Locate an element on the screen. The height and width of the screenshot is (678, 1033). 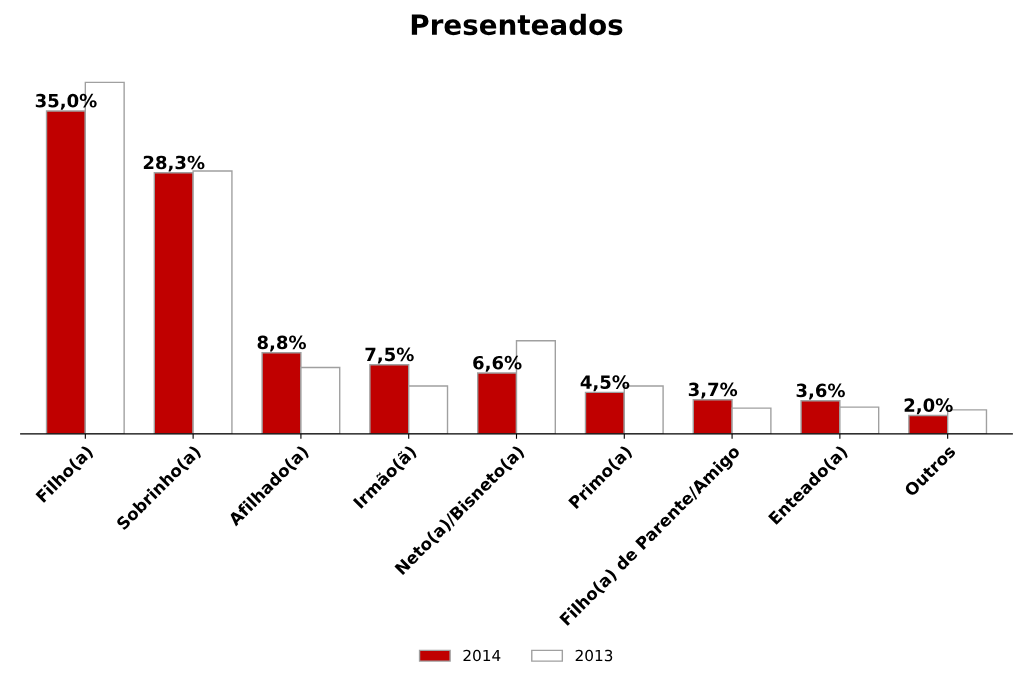
data-label: 3,7% is located at coordinates (713, 390).